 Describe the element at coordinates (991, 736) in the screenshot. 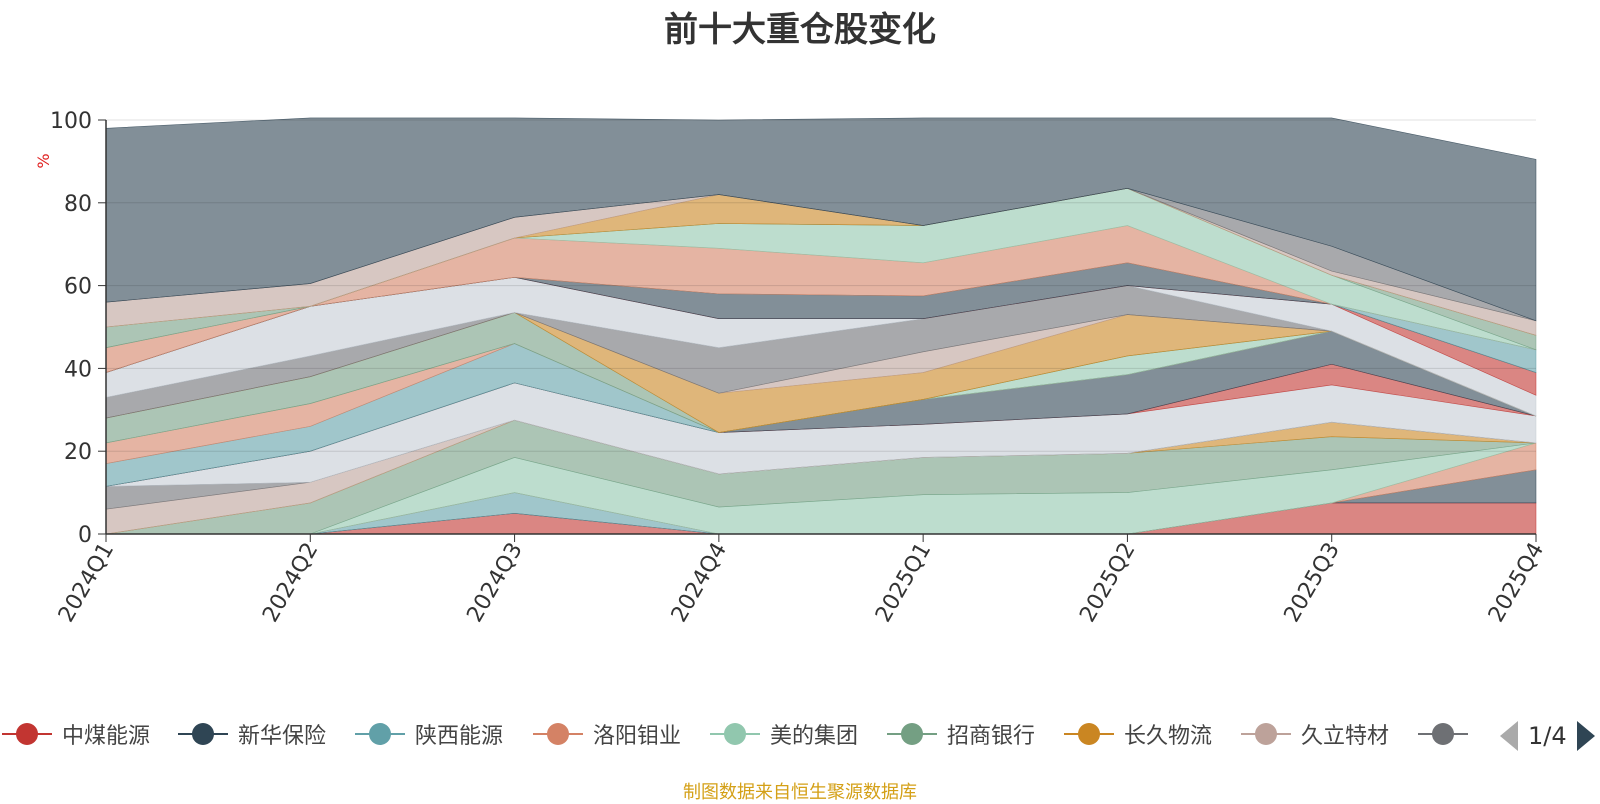

I see `legend-label: 招商银行` at that location.